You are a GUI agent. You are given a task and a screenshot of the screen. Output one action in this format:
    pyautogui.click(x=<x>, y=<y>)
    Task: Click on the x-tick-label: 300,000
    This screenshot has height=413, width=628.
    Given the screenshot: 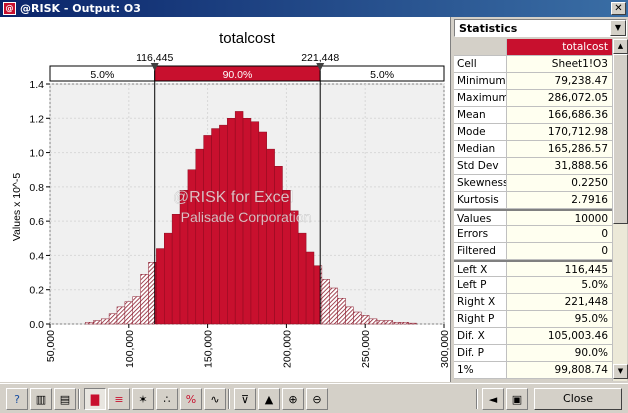 What is the action you would take?
    pyautogui.click(x=445, y=349)
    